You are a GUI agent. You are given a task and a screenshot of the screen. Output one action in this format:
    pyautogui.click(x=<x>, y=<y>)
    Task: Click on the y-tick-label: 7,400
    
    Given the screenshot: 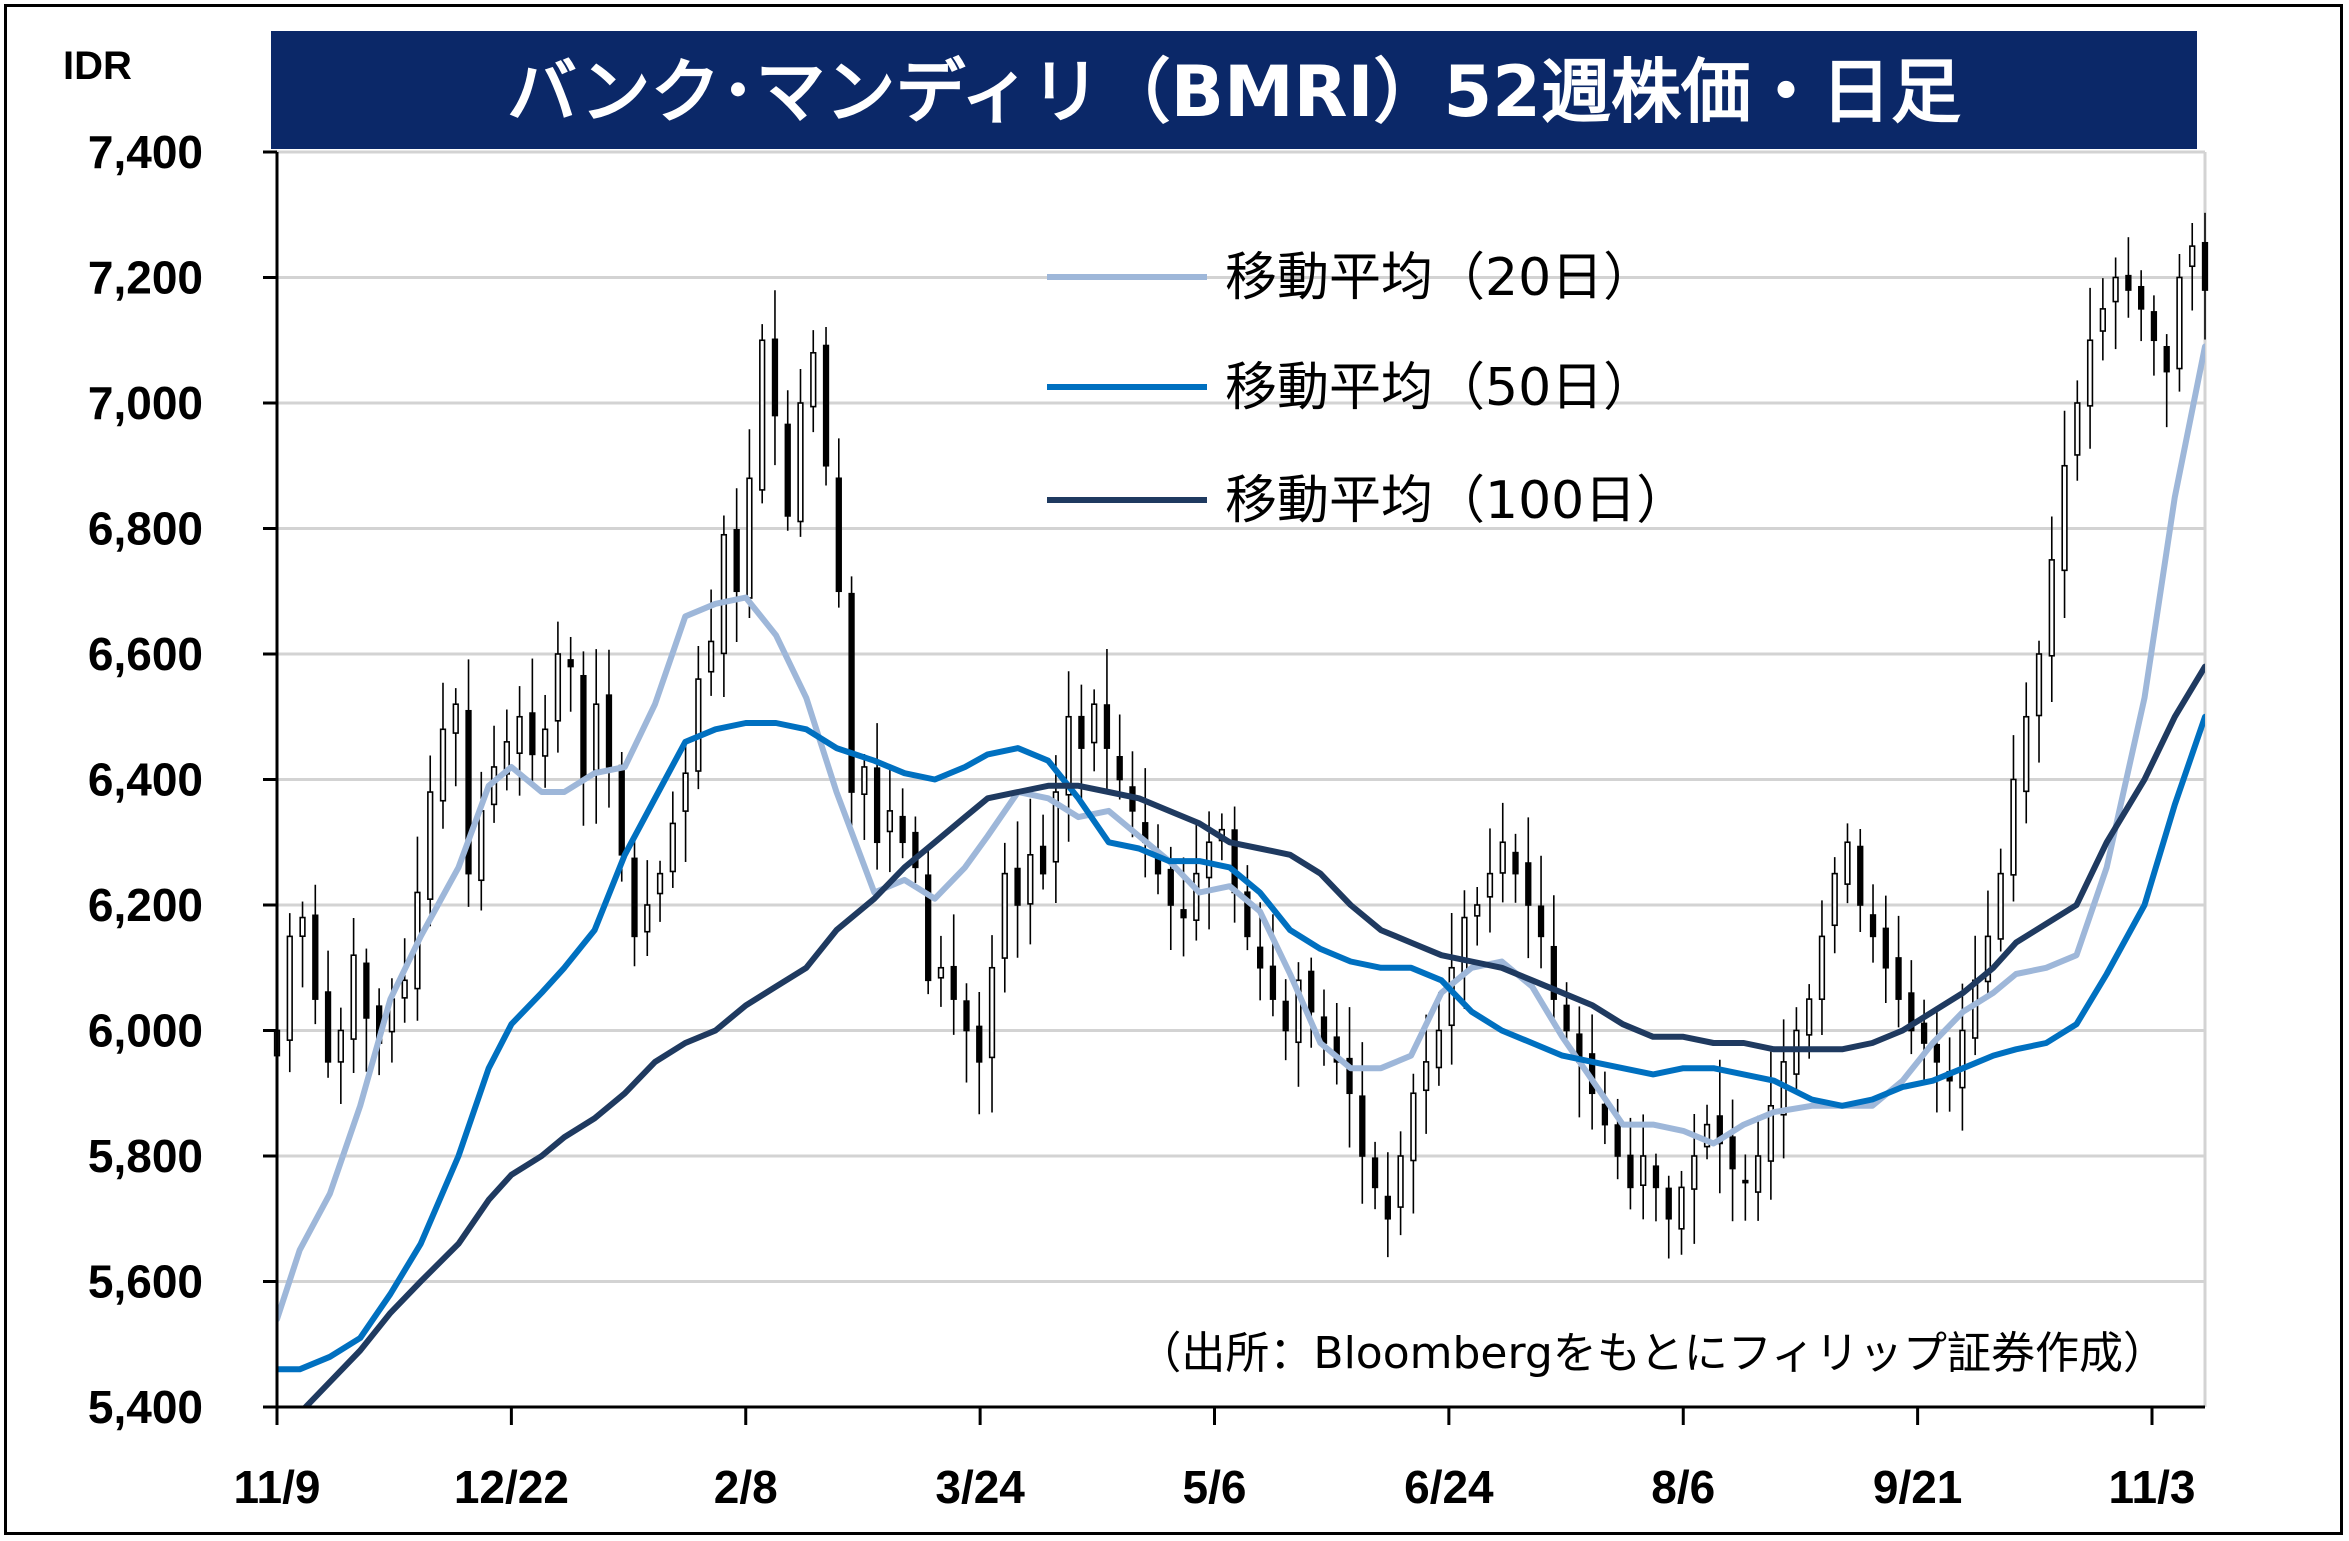 What is the action you would take?
    pyautogui.click(x=145, y=152)
    